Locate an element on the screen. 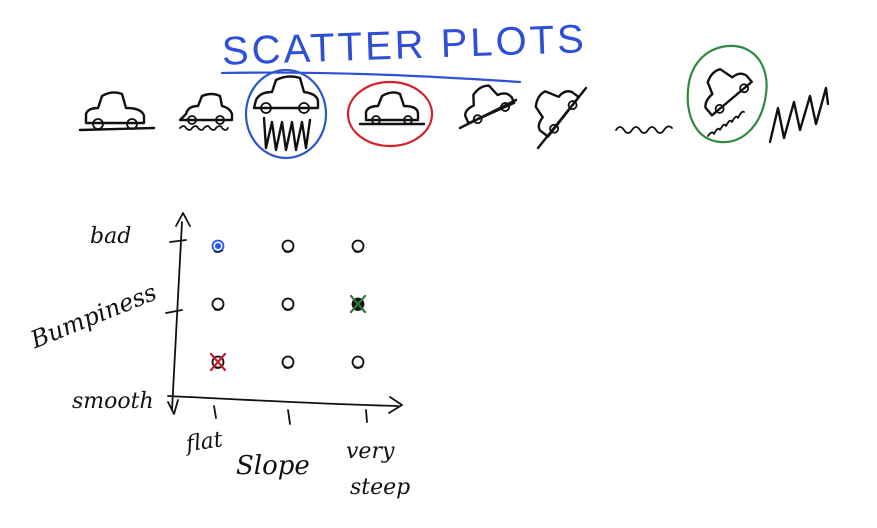 The width and height of the screenshot is (877, 528). blue-highlight-circle is located at coordinates (286, 114).